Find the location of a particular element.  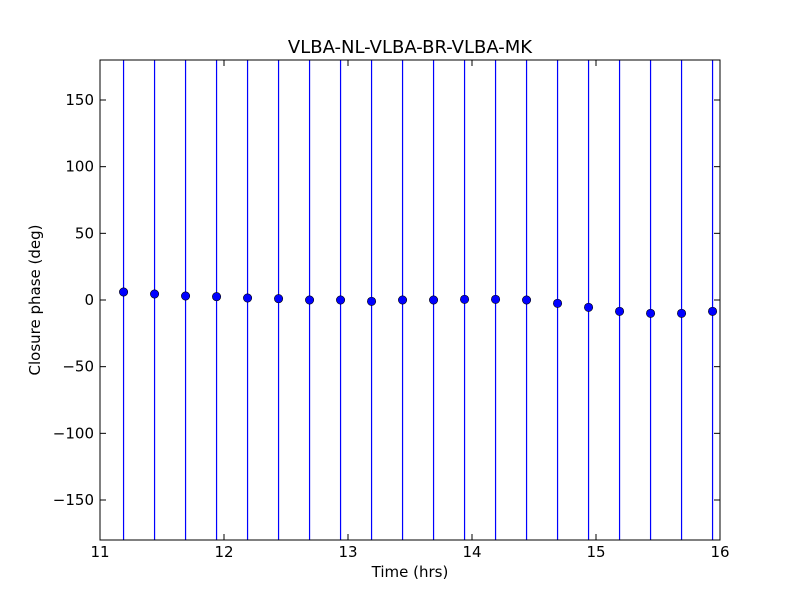

x-tick-label: 11 is located at coordinates (99, 552).